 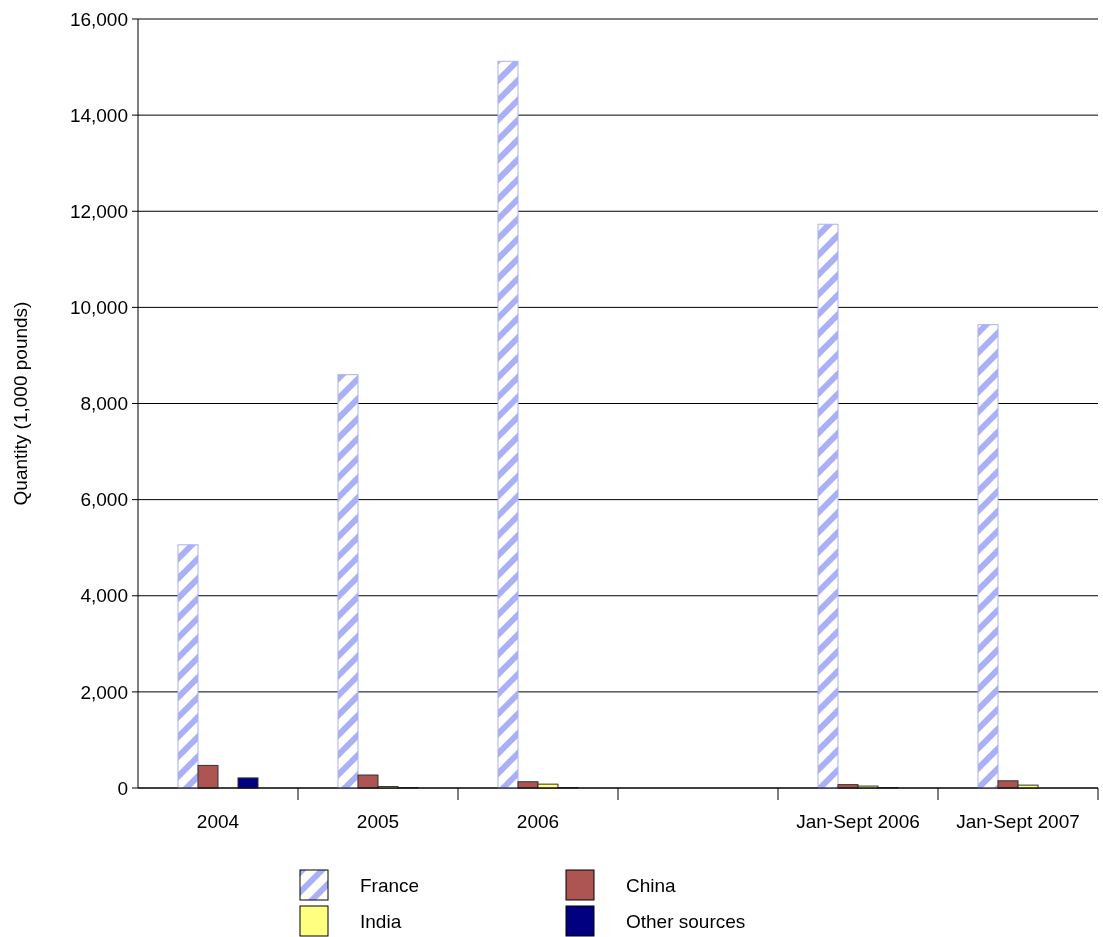 What do you see at coordinates (104, 692) in the screenshot?
I see `y-tick-label: 2,000` at bounding box center [104, 692].